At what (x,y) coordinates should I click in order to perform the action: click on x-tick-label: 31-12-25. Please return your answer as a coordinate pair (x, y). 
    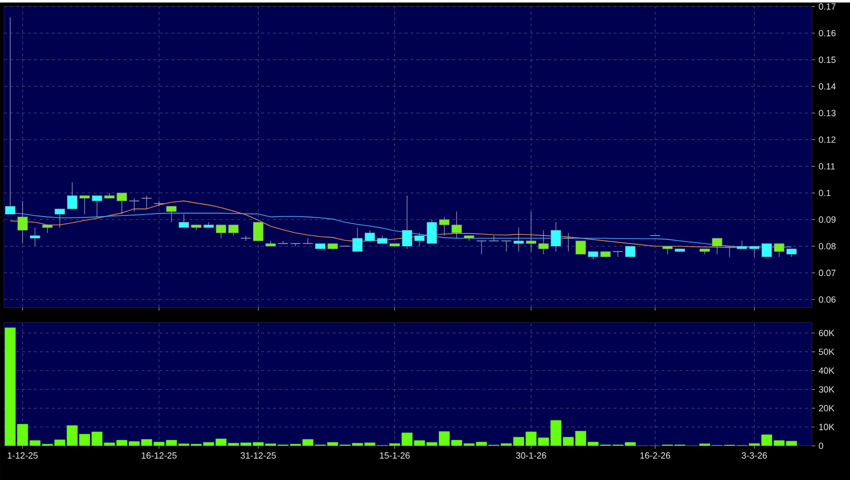
    Looking at the image, I should click on (258, 455).